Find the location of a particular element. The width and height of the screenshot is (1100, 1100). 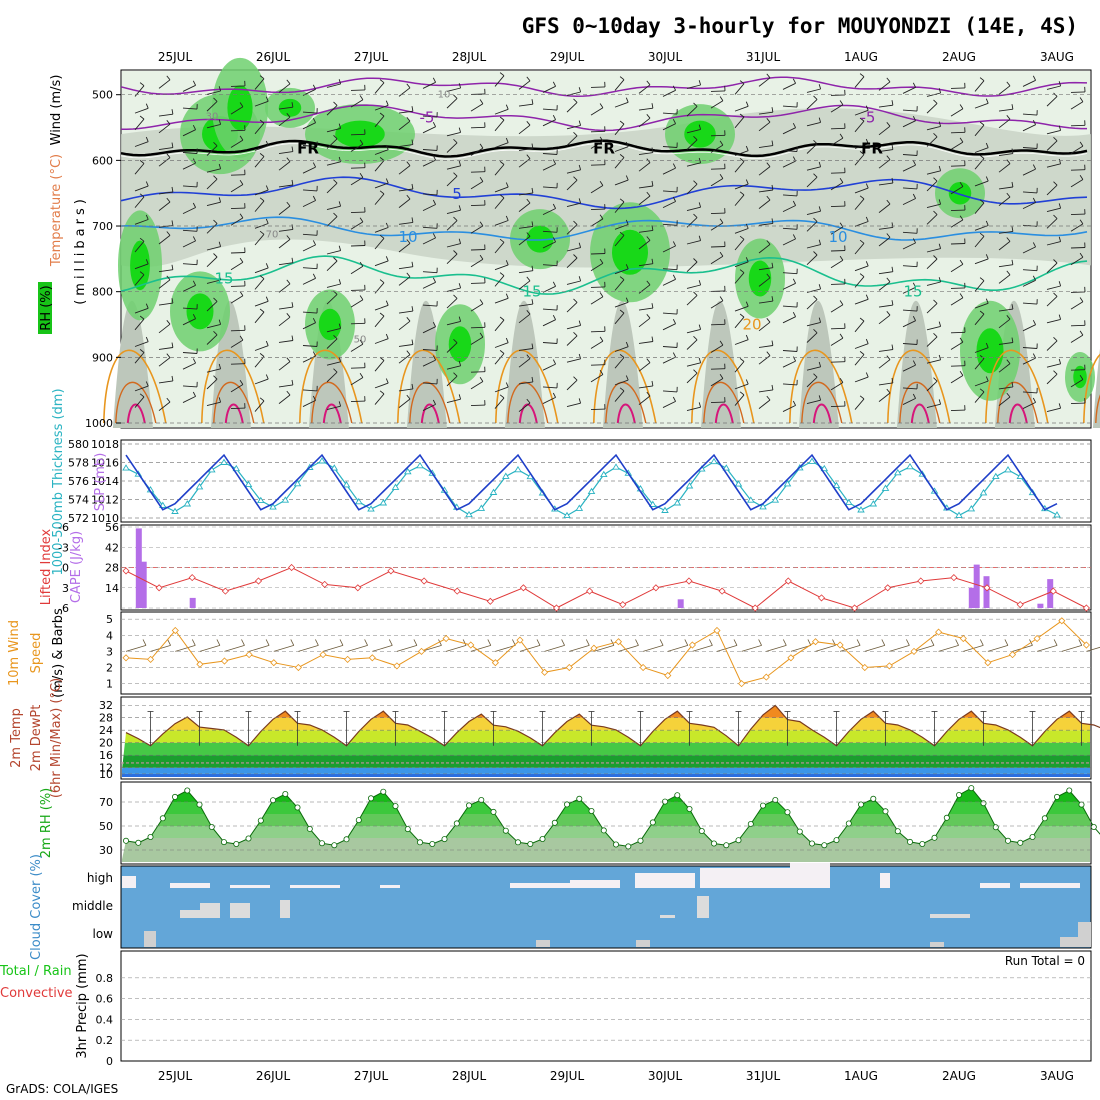

cloud-clear-high is located at coordinates (315, 886).